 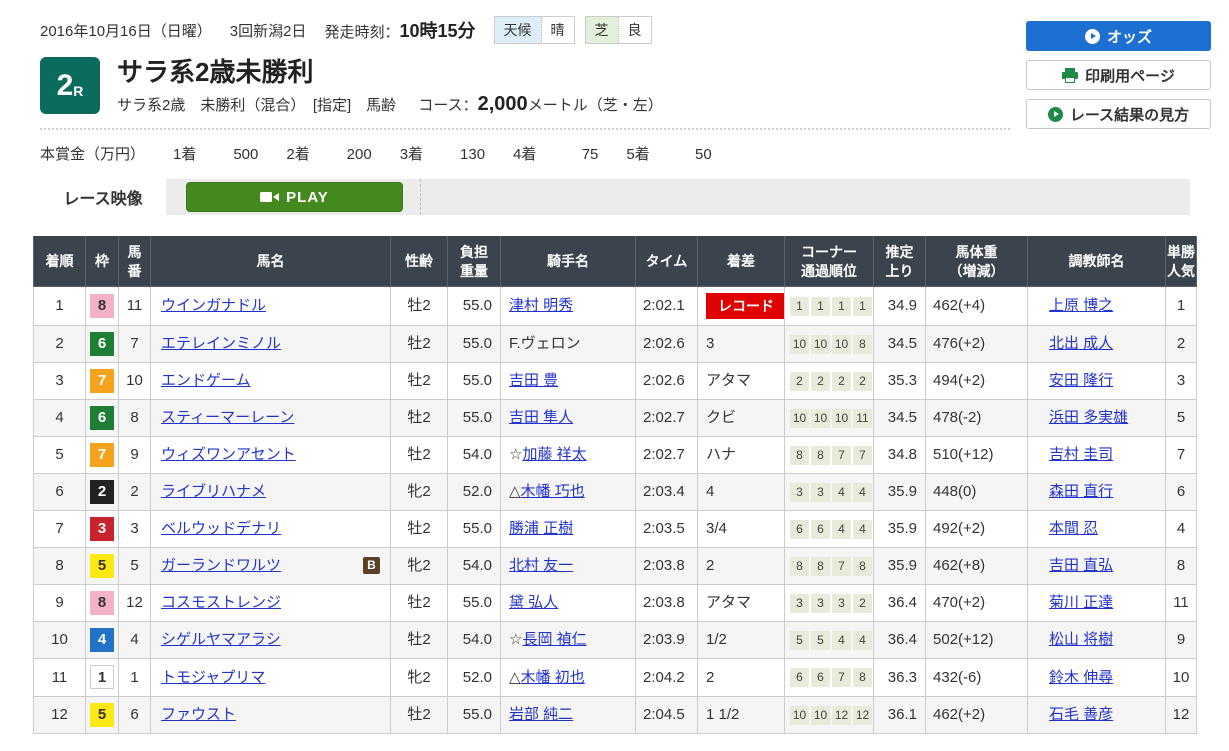 What do you see at coordinates (841, 492) in the screenshot?
I see `corner-position: 4` at bounding box center [841, 492].